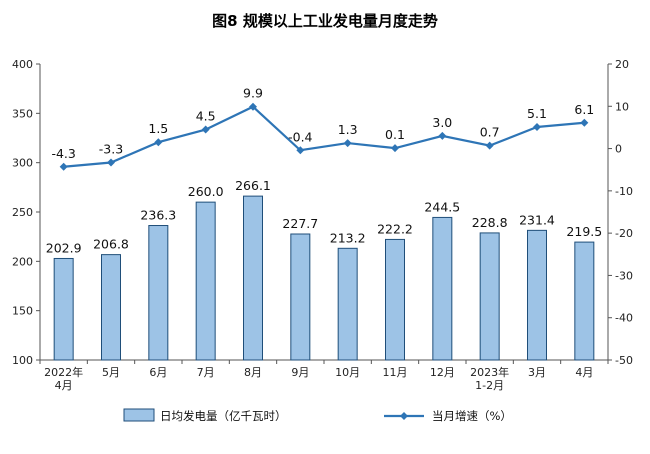 Image resolution: width=650 pixels, height=454 pixels. What do you see at coordinates (472, 416) in the screenshot?
I see `legend-line-label: 当月增速（%）` at bounding box center [472, 416].